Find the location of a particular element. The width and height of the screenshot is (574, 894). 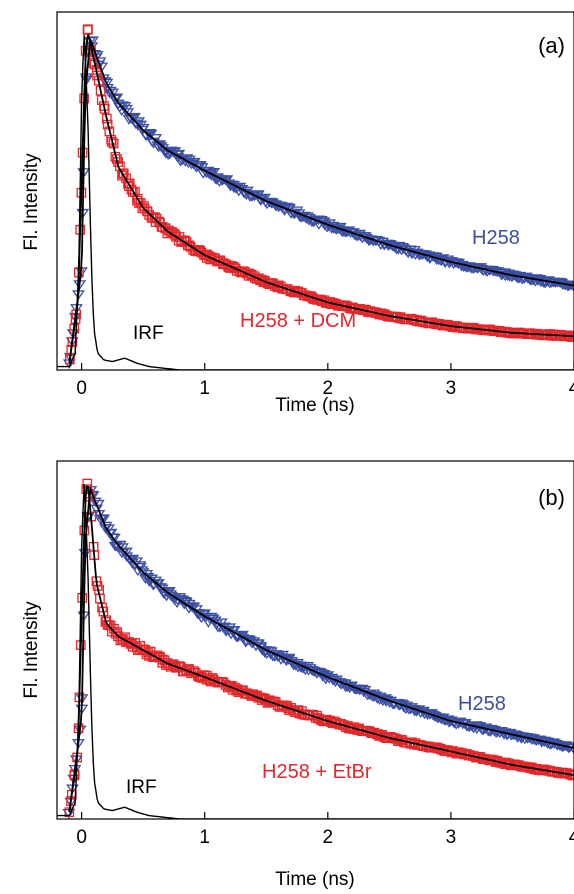

panel-b-x-tick-label-0: 0 is located at coordinates (81, 837).